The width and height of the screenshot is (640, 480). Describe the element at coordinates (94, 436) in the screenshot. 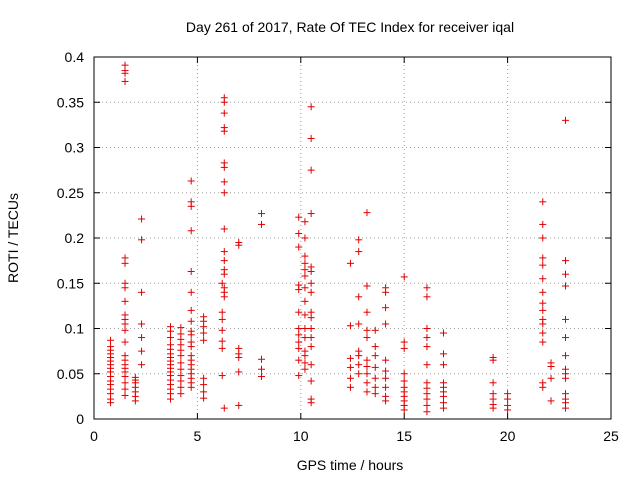

I see `x-tick-label: 0` at that location.